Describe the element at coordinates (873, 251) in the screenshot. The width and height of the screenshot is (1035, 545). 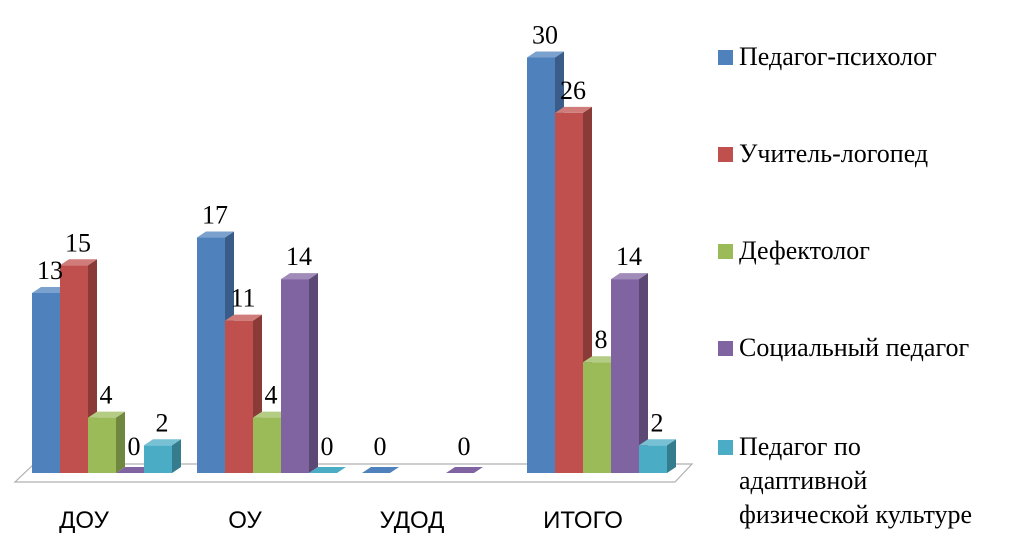
I see `legend-item: Дефектолог` at that location.